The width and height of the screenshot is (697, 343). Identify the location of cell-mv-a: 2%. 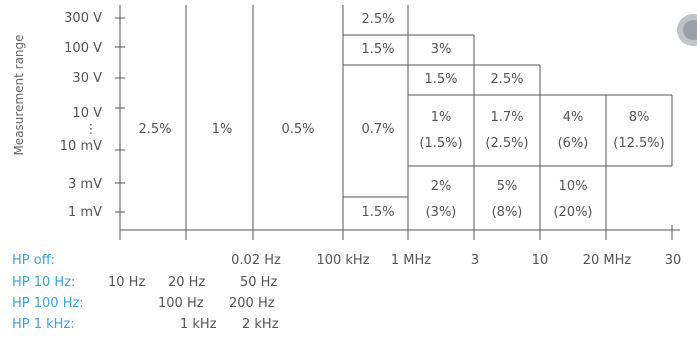
(441, 186).